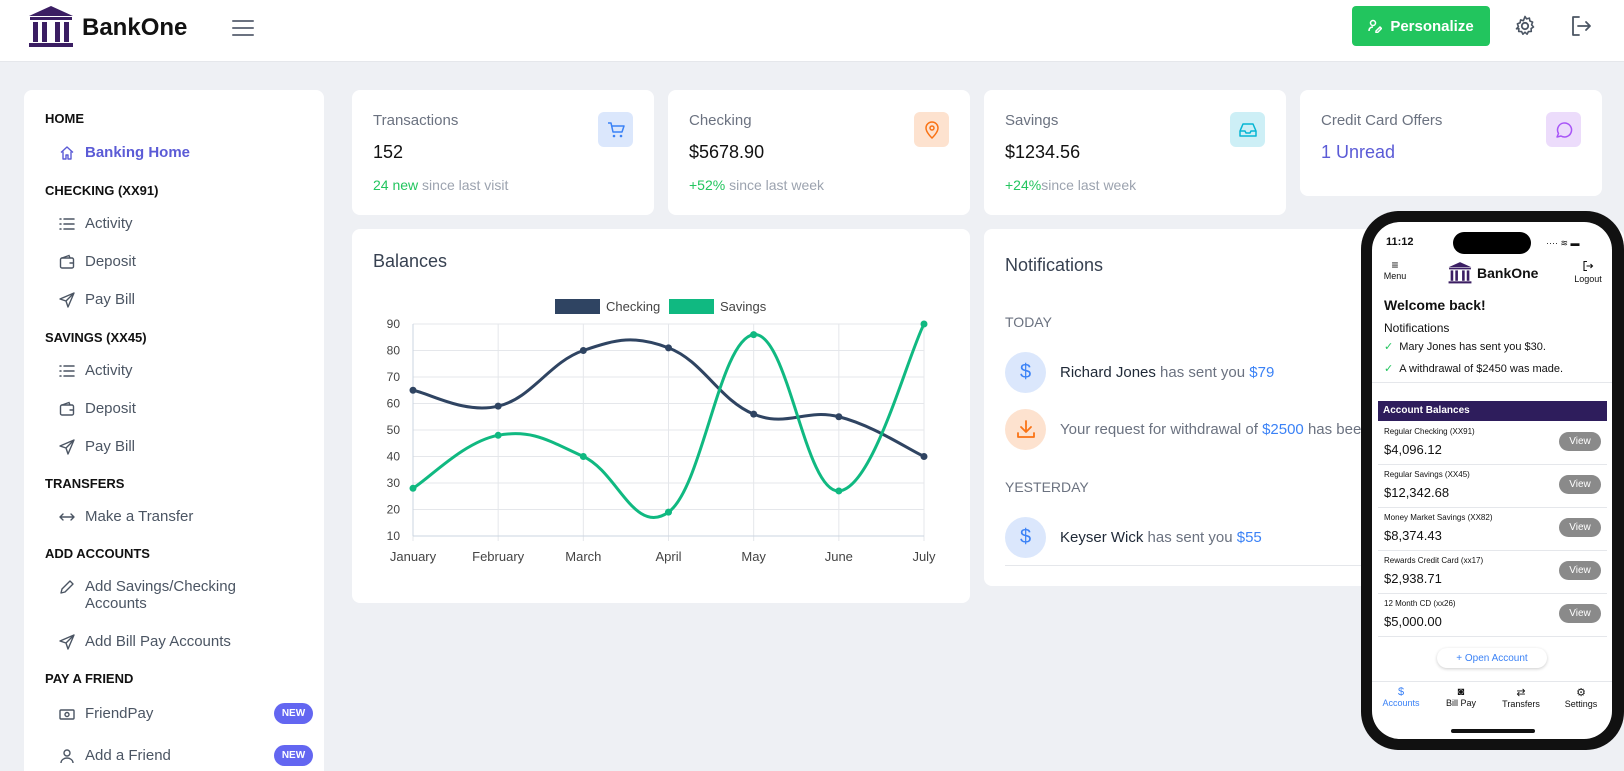 The width and height of the screenshot is (1624, 771). Describe the element at coordinates (1413, 621) in the screenshot. I see `account-balance: $5,000.00` at that location.